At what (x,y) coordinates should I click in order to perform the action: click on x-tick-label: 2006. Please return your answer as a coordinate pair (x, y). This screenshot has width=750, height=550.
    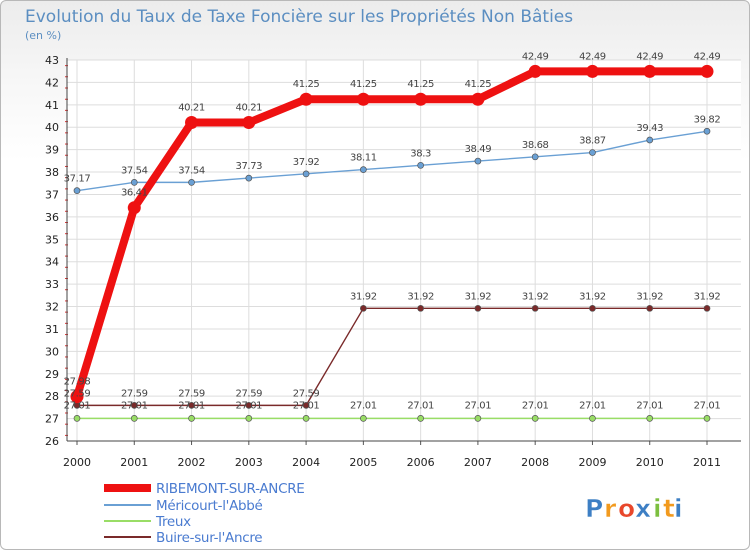
    Looking at the image, I should click on (421, 462).